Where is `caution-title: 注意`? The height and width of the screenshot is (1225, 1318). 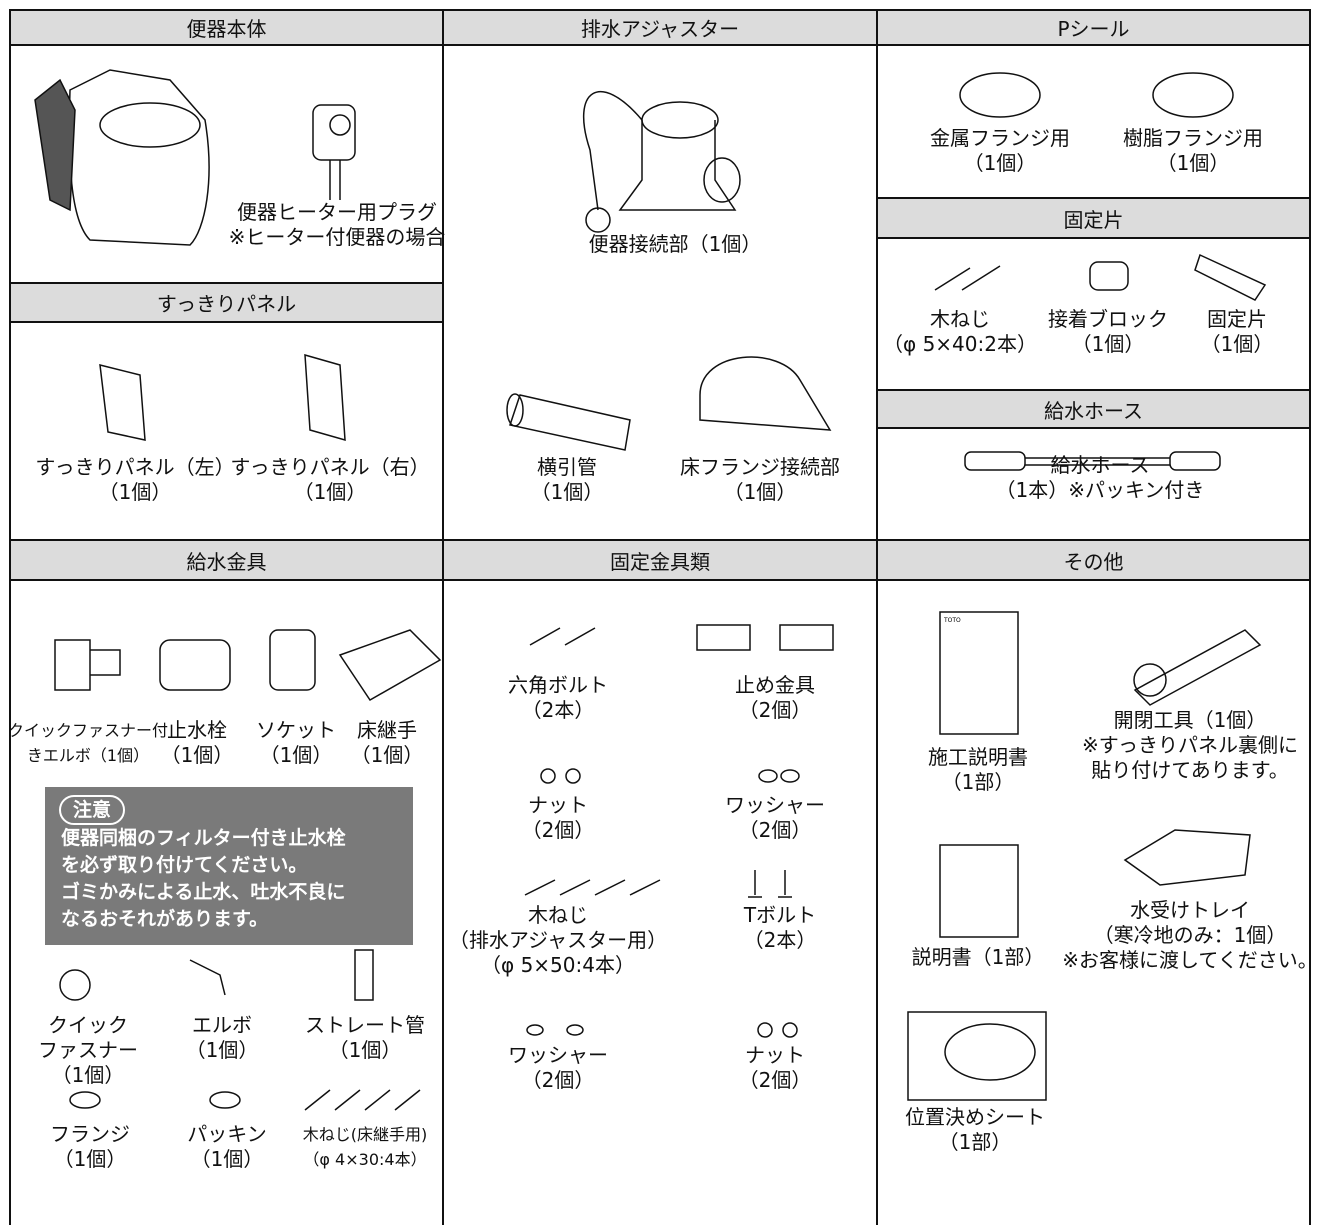
caution-title: 注意 is located at coordinates (92, 810).